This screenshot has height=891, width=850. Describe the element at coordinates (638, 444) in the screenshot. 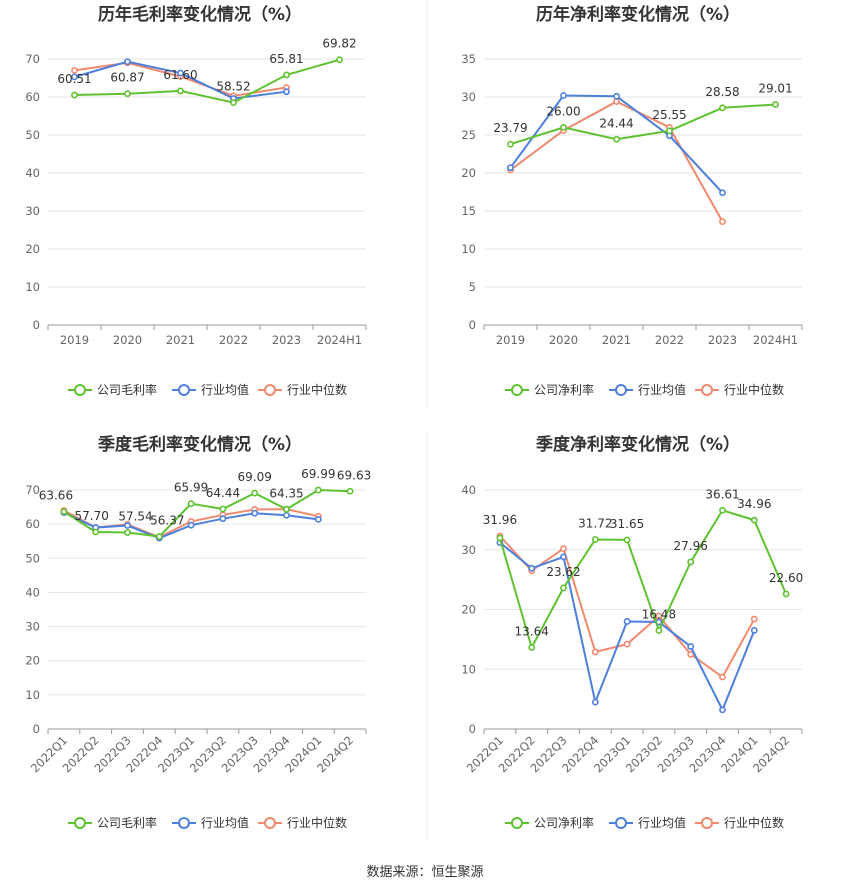

I see `chart-title: 季度净利率变化情况（%）` at that location.